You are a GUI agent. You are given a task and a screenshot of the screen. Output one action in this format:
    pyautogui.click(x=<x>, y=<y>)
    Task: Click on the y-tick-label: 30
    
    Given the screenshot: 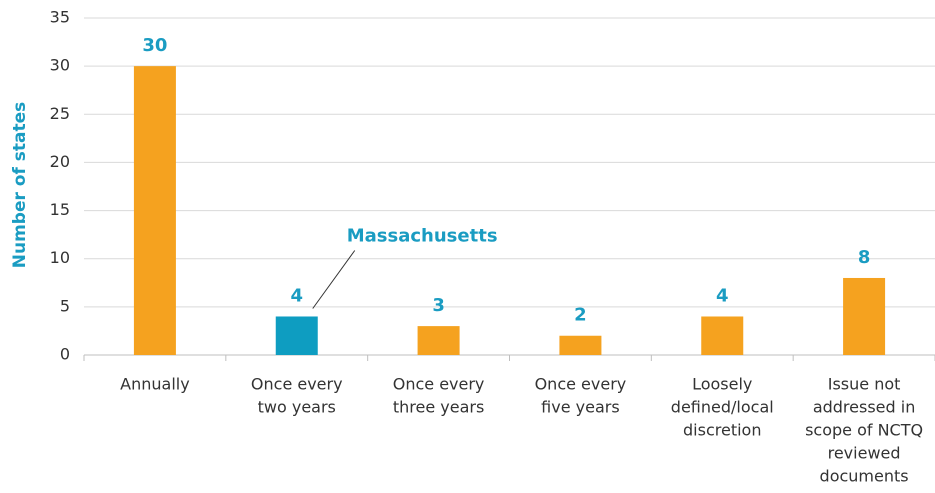 What is the action you would take?
    pyautogui.click(x=60, y=65)
    